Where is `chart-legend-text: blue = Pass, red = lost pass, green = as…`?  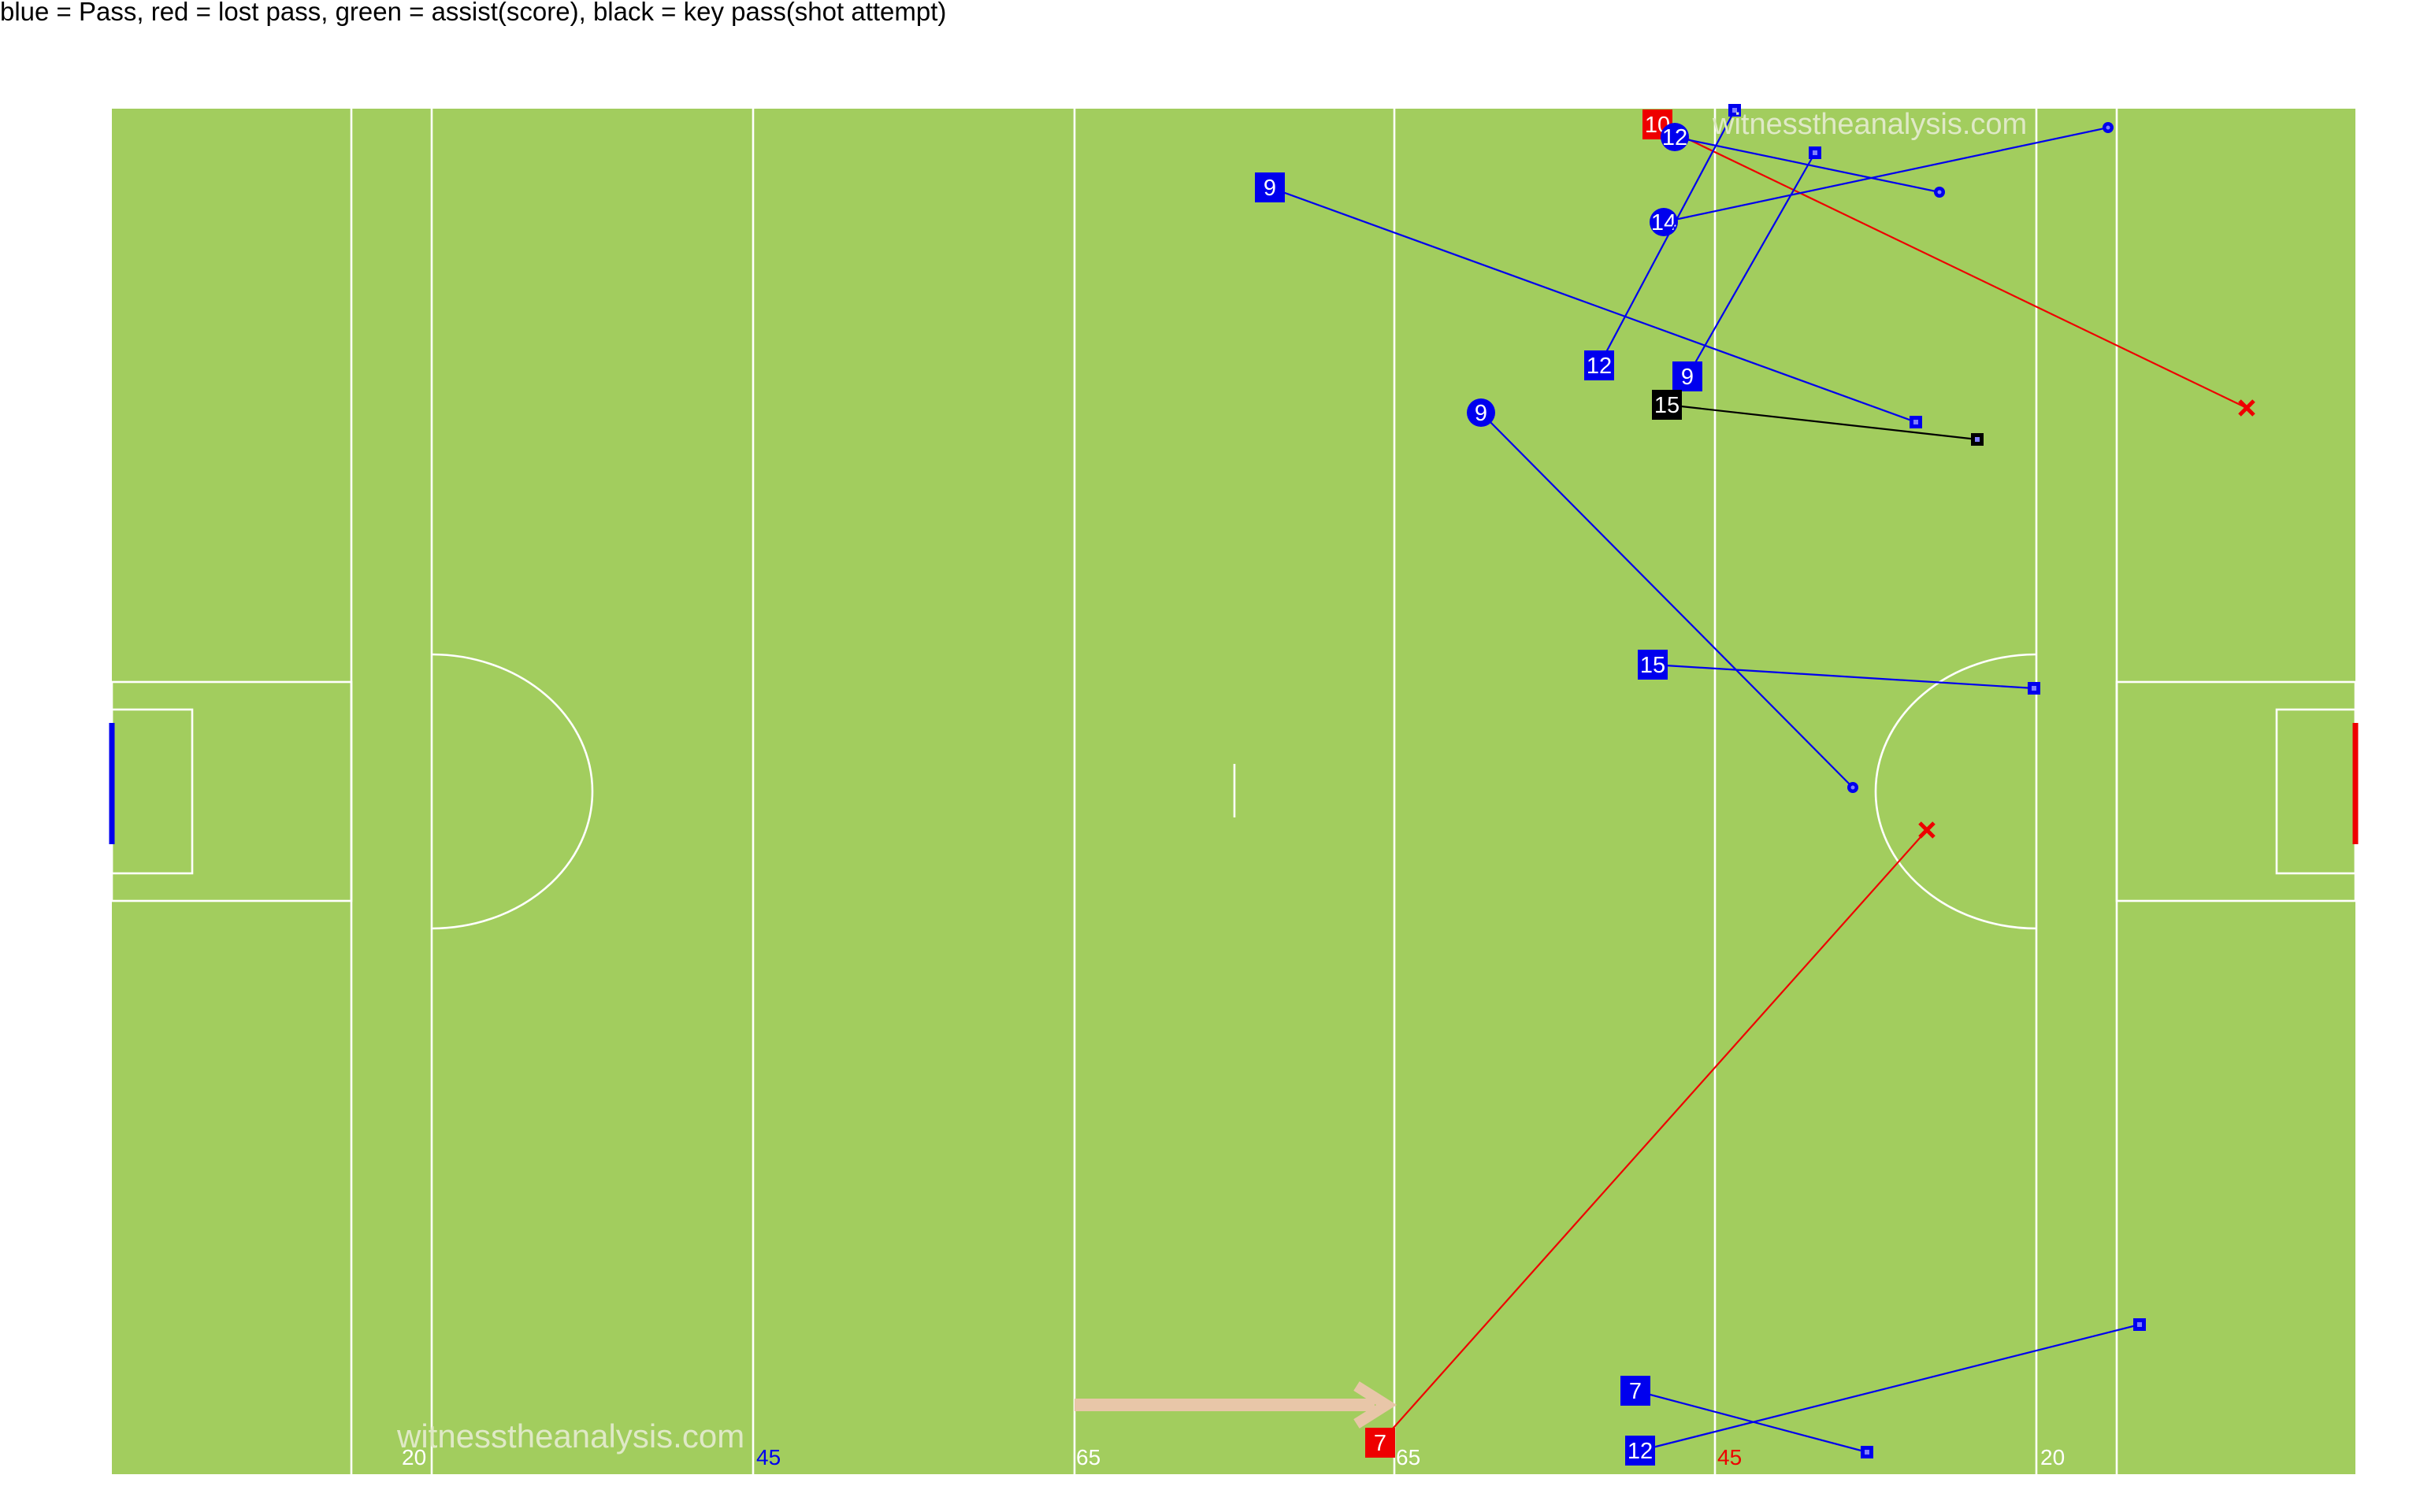
chart-legend-text: blue = Pass, red = lost pass, green = as… is located at coordinates (473, 13).